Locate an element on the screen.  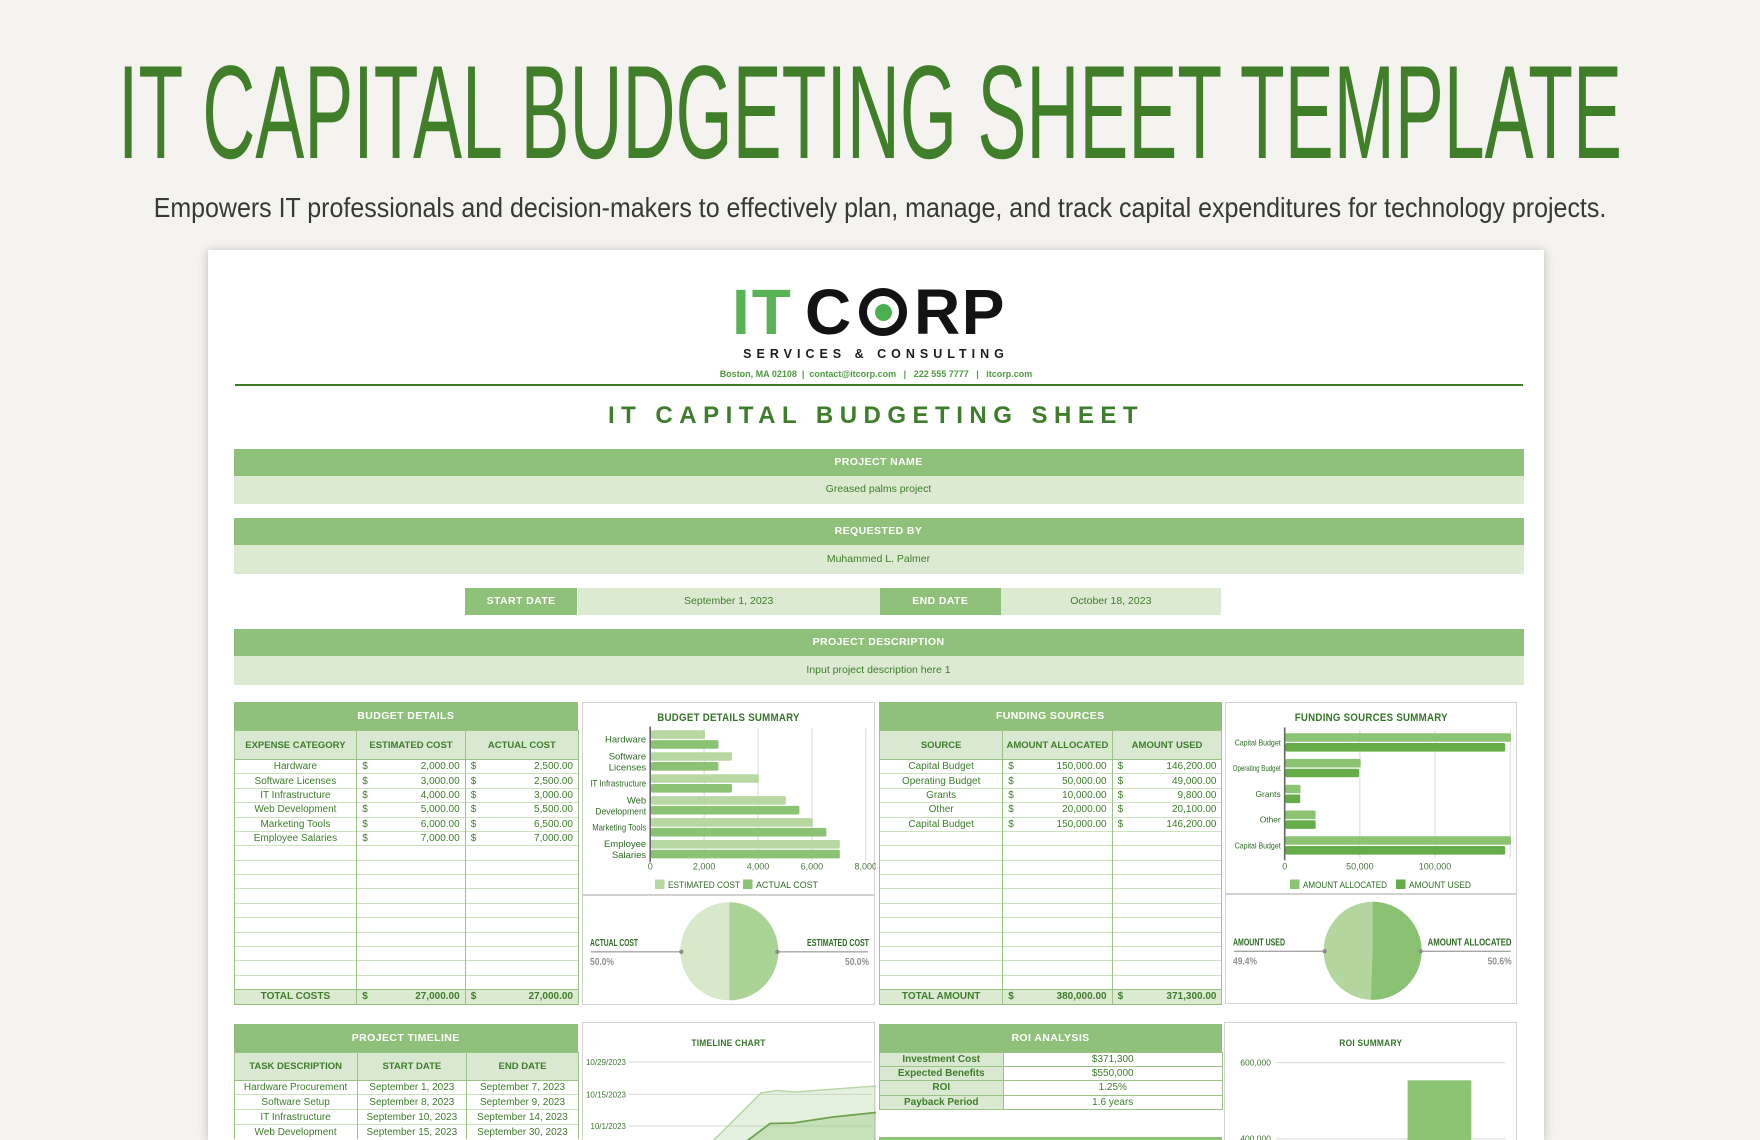
svg-text: 50,000 is located at coordinates (1360, 867).